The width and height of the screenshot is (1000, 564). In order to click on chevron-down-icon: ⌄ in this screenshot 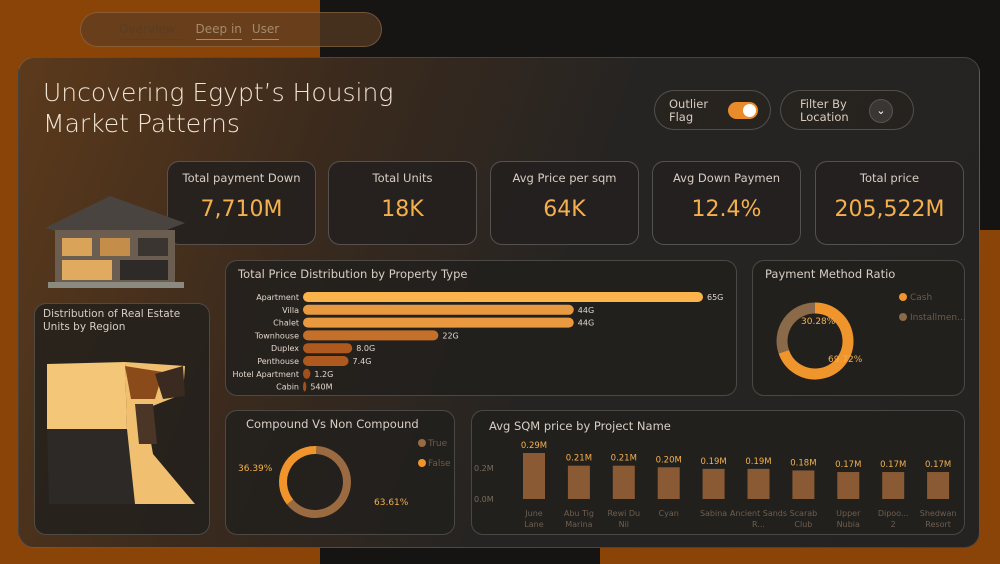, I will do `click(881, 111)`.